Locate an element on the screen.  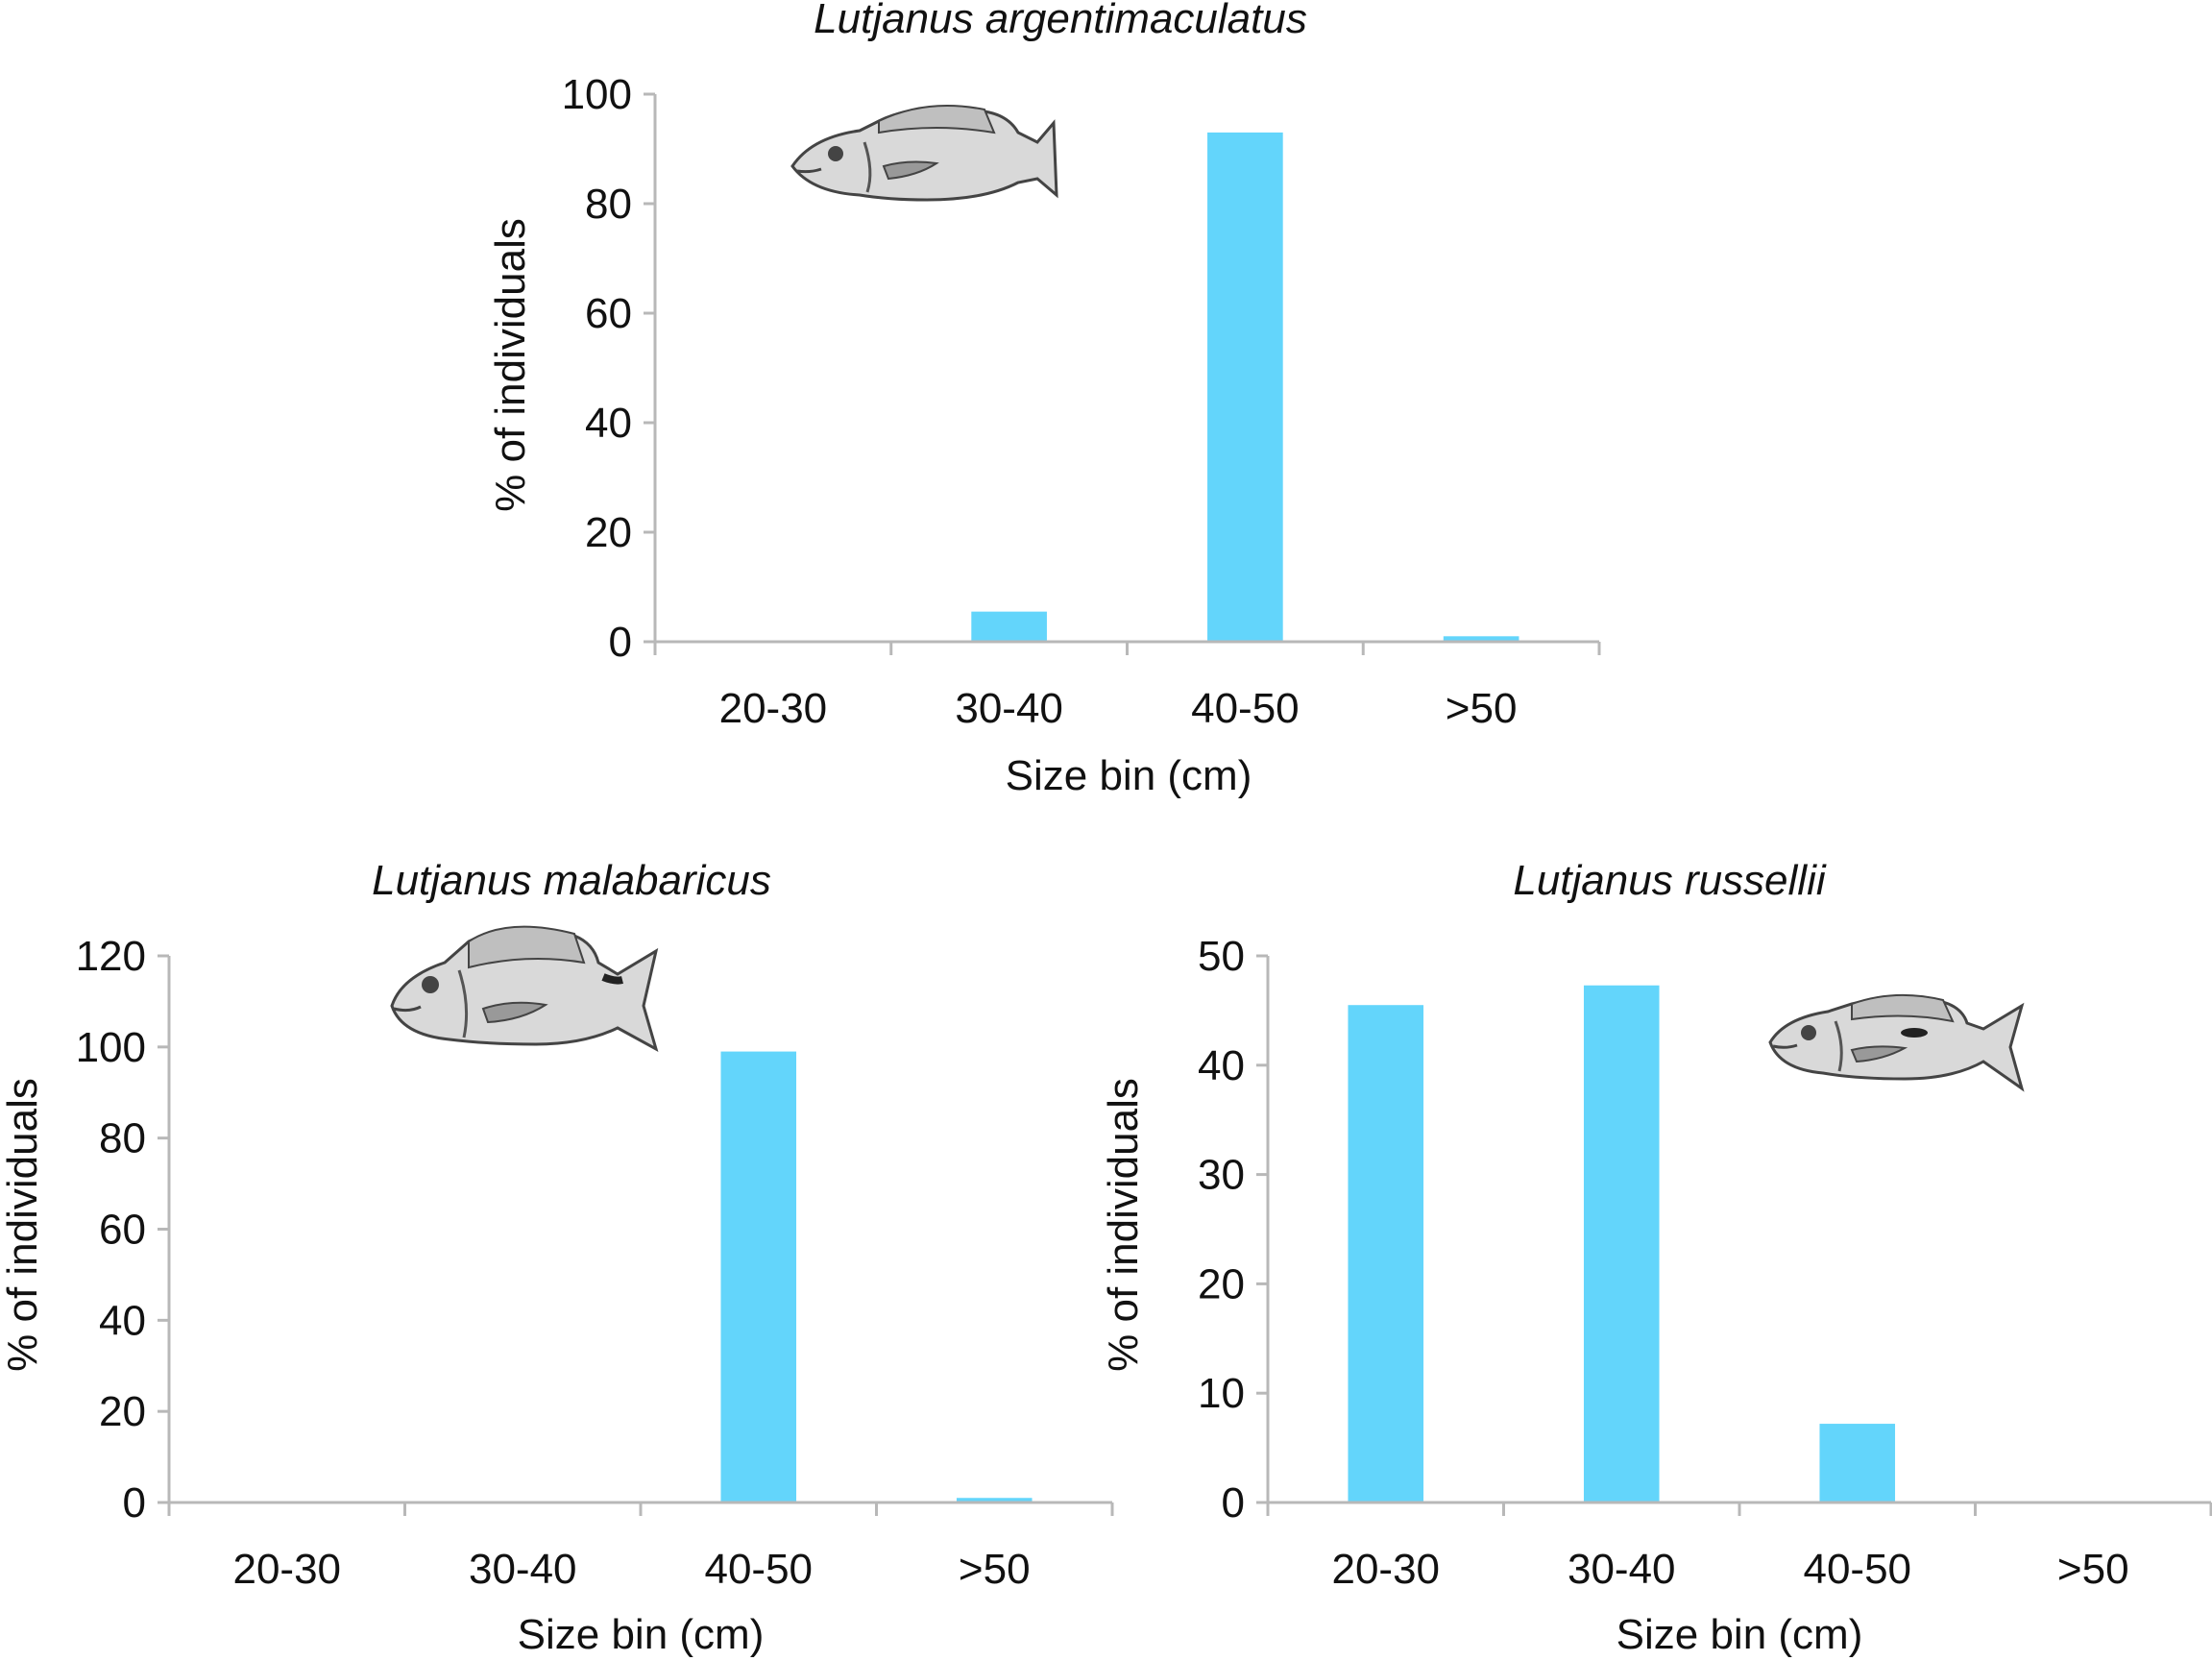
y-tick-label: 120 is located at coordinates (111, 956).